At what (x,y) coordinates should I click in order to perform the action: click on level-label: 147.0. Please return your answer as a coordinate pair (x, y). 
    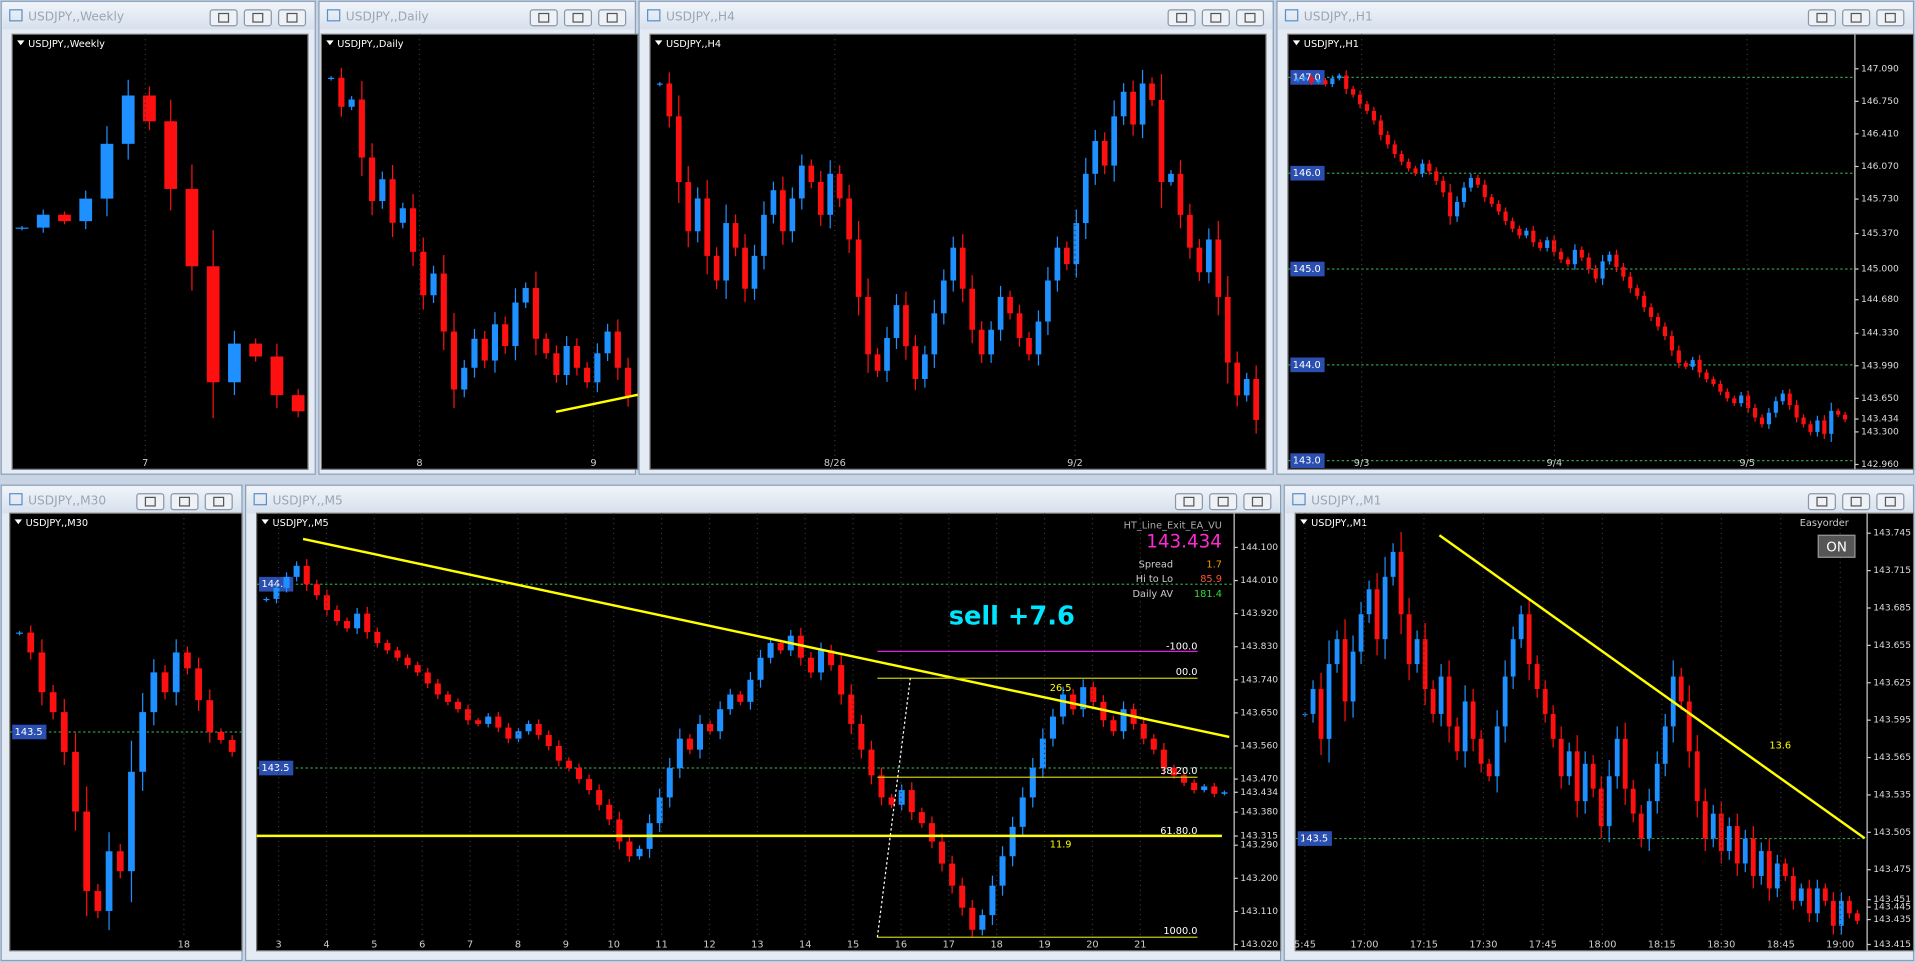
    Looking at the image, I should click on (1307, 77).